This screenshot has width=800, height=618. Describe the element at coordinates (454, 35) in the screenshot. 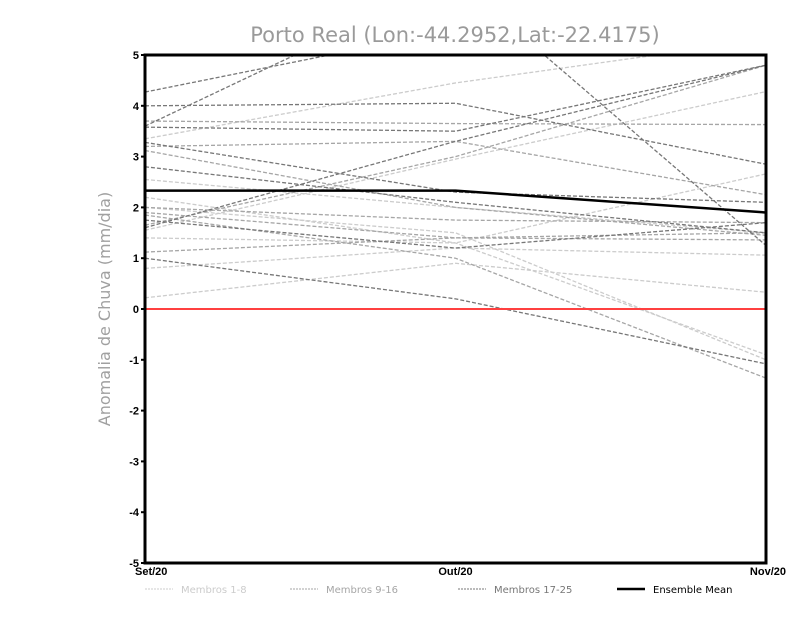

I see `chart-title: Porto Real (Lon:-44.2952,Lat:-22.4175)` at that location.